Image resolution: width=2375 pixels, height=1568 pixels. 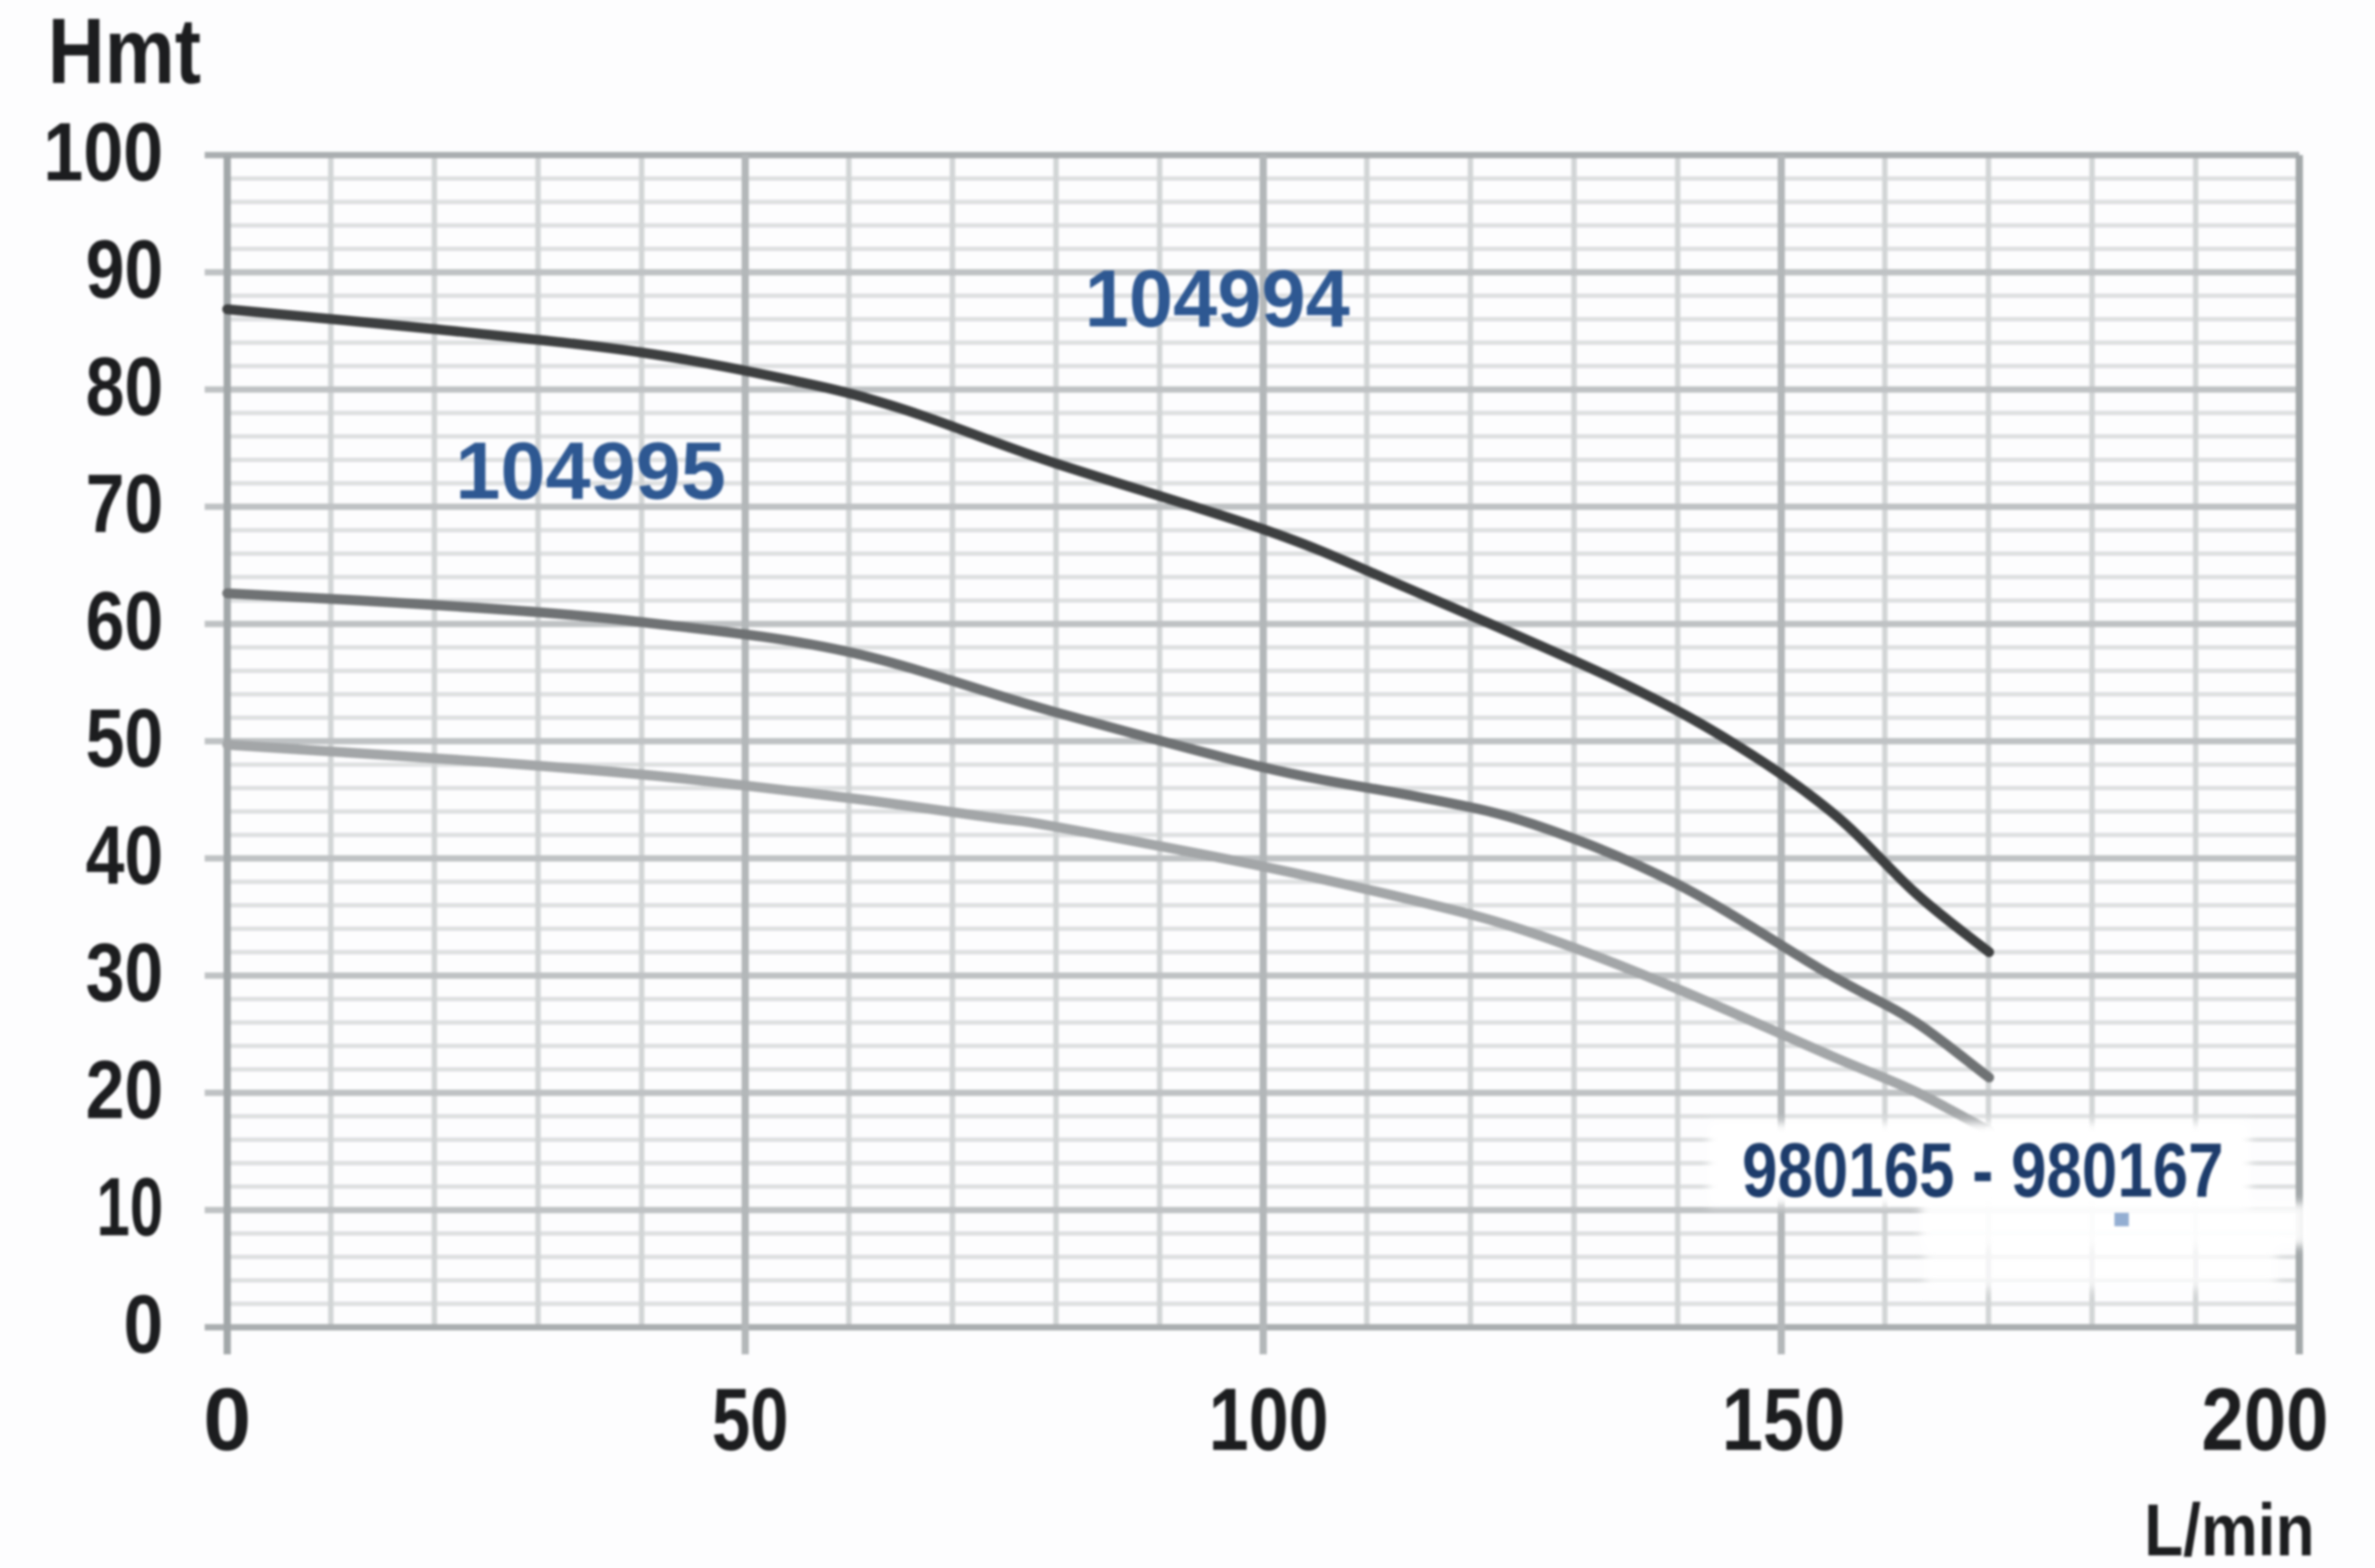 I want to click on svg-text: 60, so click(x=124, y=621).